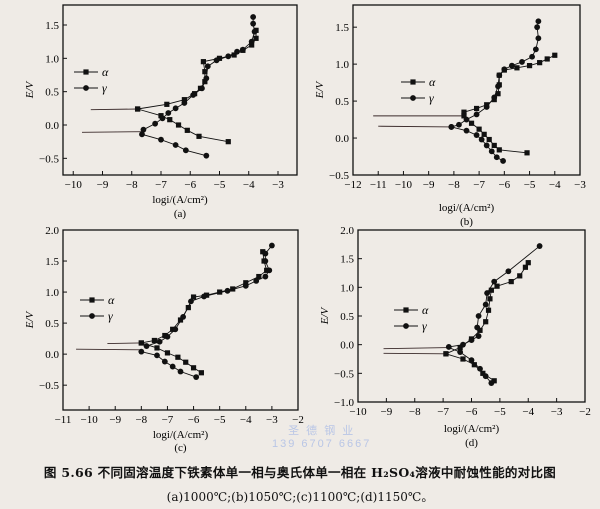 The image size is (600, 509). What do you see at coordinates (471, 443) in the screenshot?
I see `panel-label: (d)` at bounding box center [471, 443].